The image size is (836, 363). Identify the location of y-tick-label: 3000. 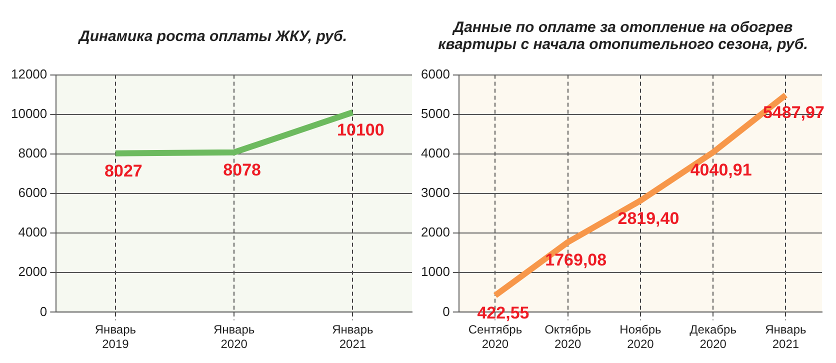
(435, 192).